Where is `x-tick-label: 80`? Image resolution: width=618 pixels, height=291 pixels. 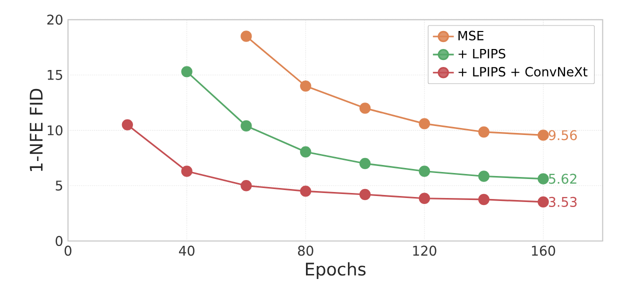 x-tick-label: 80 is located at coordinates (306, 251).